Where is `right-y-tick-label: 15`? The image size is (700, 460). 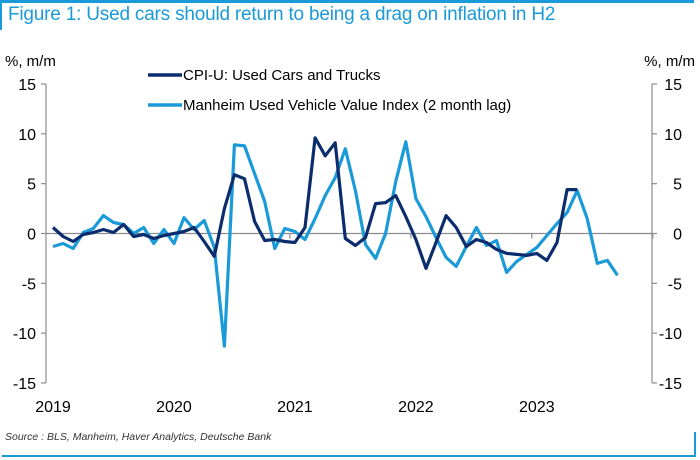 right-y-tick-label: 15 is located at coordinates (673, 85).